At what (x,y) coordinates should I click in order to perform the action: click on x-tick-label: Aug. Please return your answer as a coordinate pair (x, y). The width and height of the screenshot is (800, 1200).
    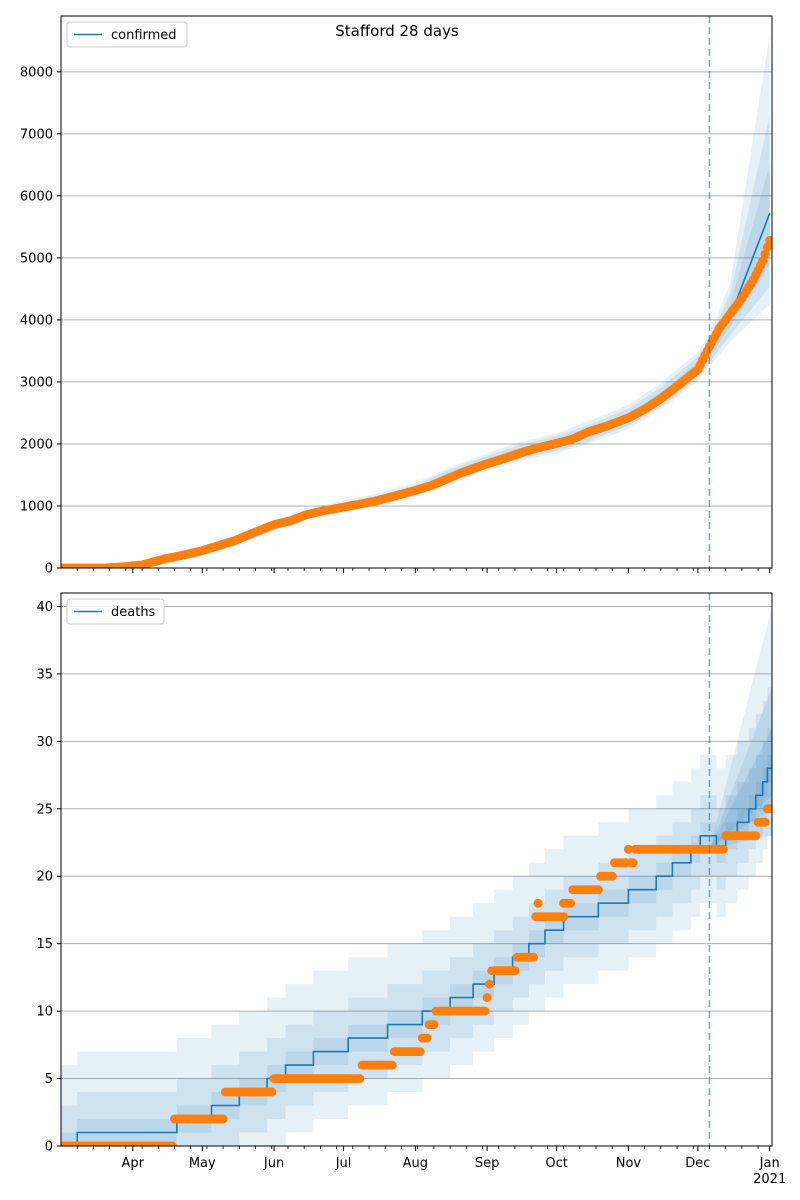
    Looking at the image, I should click on (415, 1163).